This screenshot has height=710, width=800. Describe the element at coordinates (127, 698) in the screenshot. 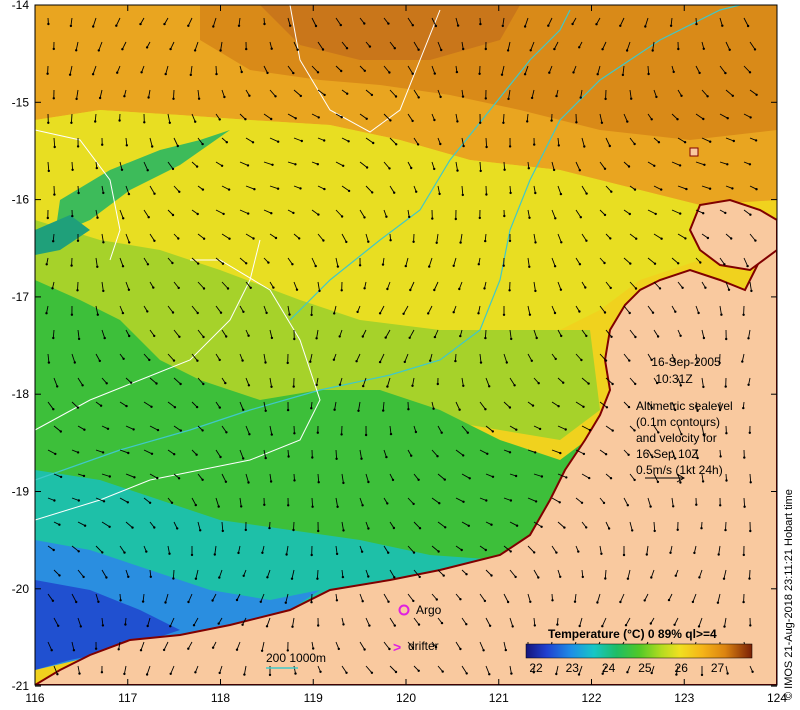

I see `x-tick-label: 117` at that location.